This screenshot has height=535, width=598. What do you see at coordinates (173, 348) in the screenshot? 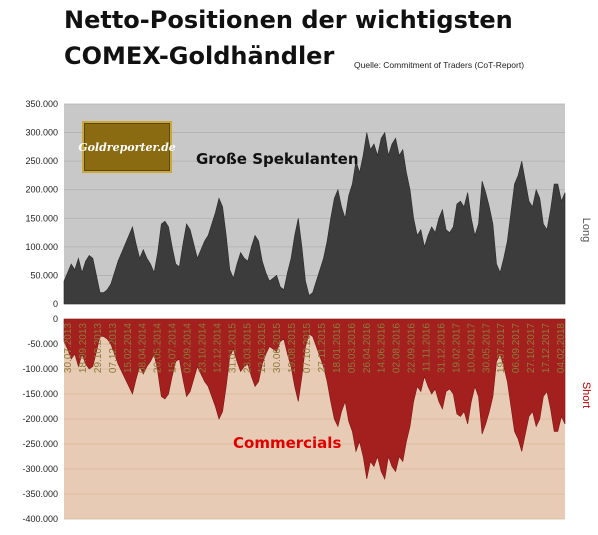
I see `x-tick-label: 15.07.2014` at bounding box center [173, 348].